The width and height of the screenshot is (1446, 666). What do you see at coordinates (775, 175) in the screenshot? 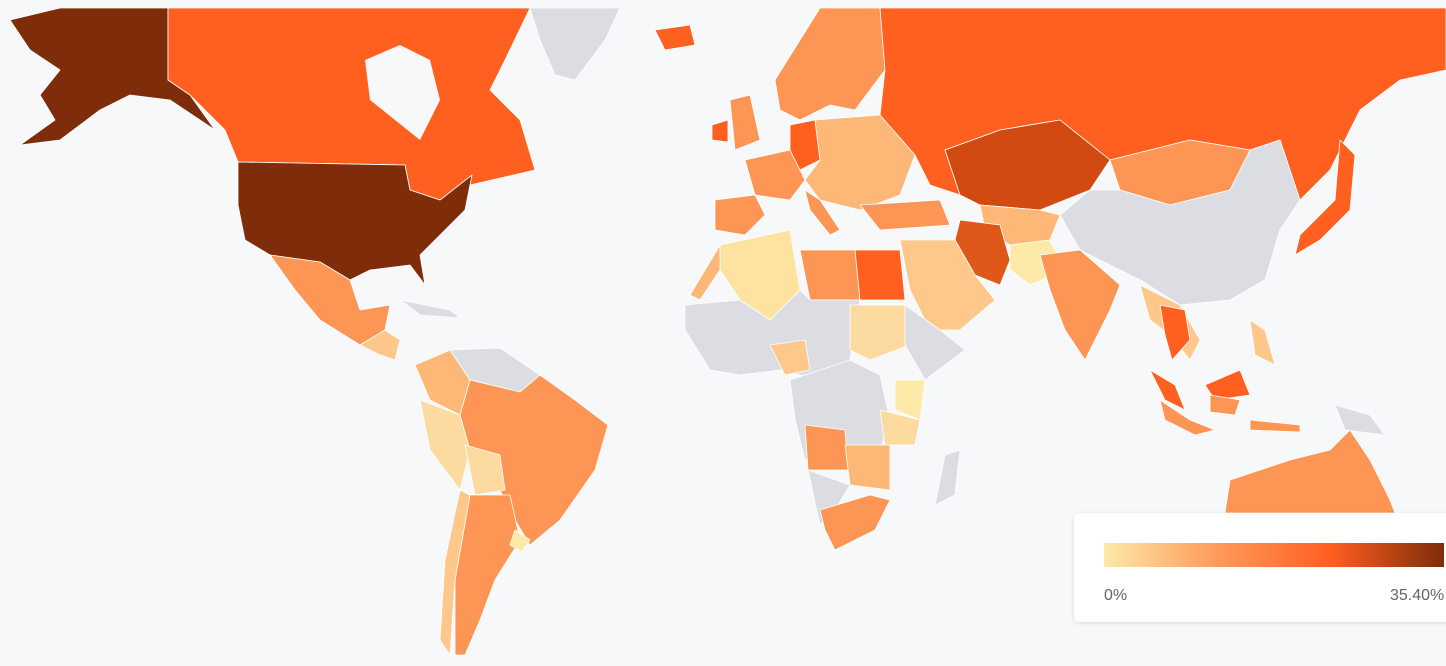
I see `france` at bounding box center [775, 175].